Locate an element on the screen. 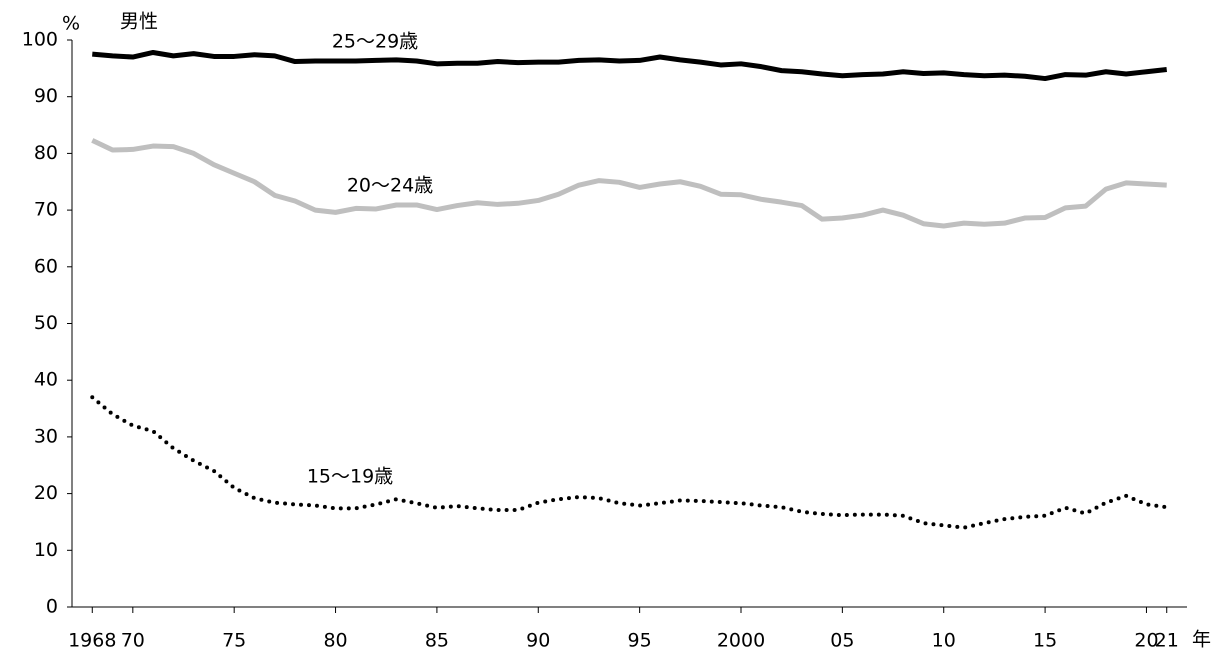  y-tick-label: 20 is located at coordinates (46, 493).